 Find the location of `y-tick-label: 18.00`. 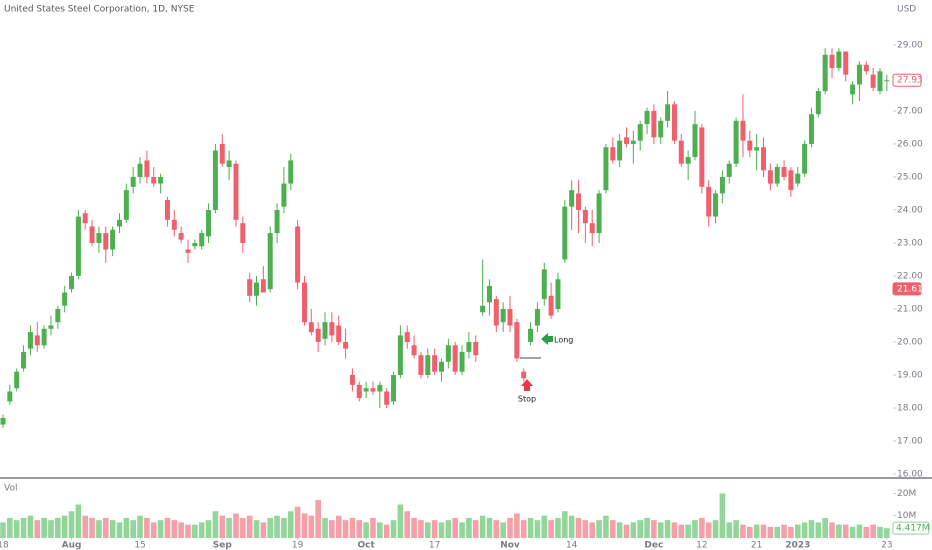

y-tick-label: 18.00 is located at coordinates (910, 409).